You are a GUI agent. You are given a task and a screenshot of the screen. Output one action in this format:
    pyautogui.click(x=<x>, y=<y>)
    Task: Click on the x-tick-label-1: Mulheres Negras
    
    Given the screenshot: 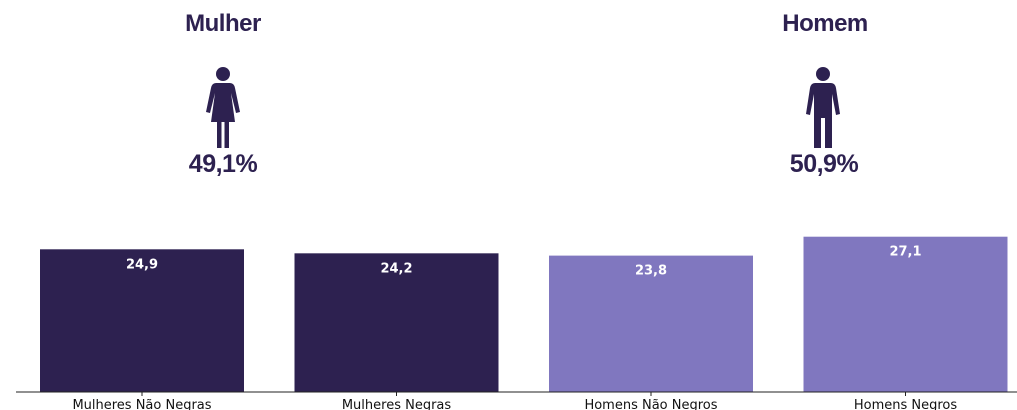 What is the action you would take?
    pyautogui.click(x=397, y=404)
    